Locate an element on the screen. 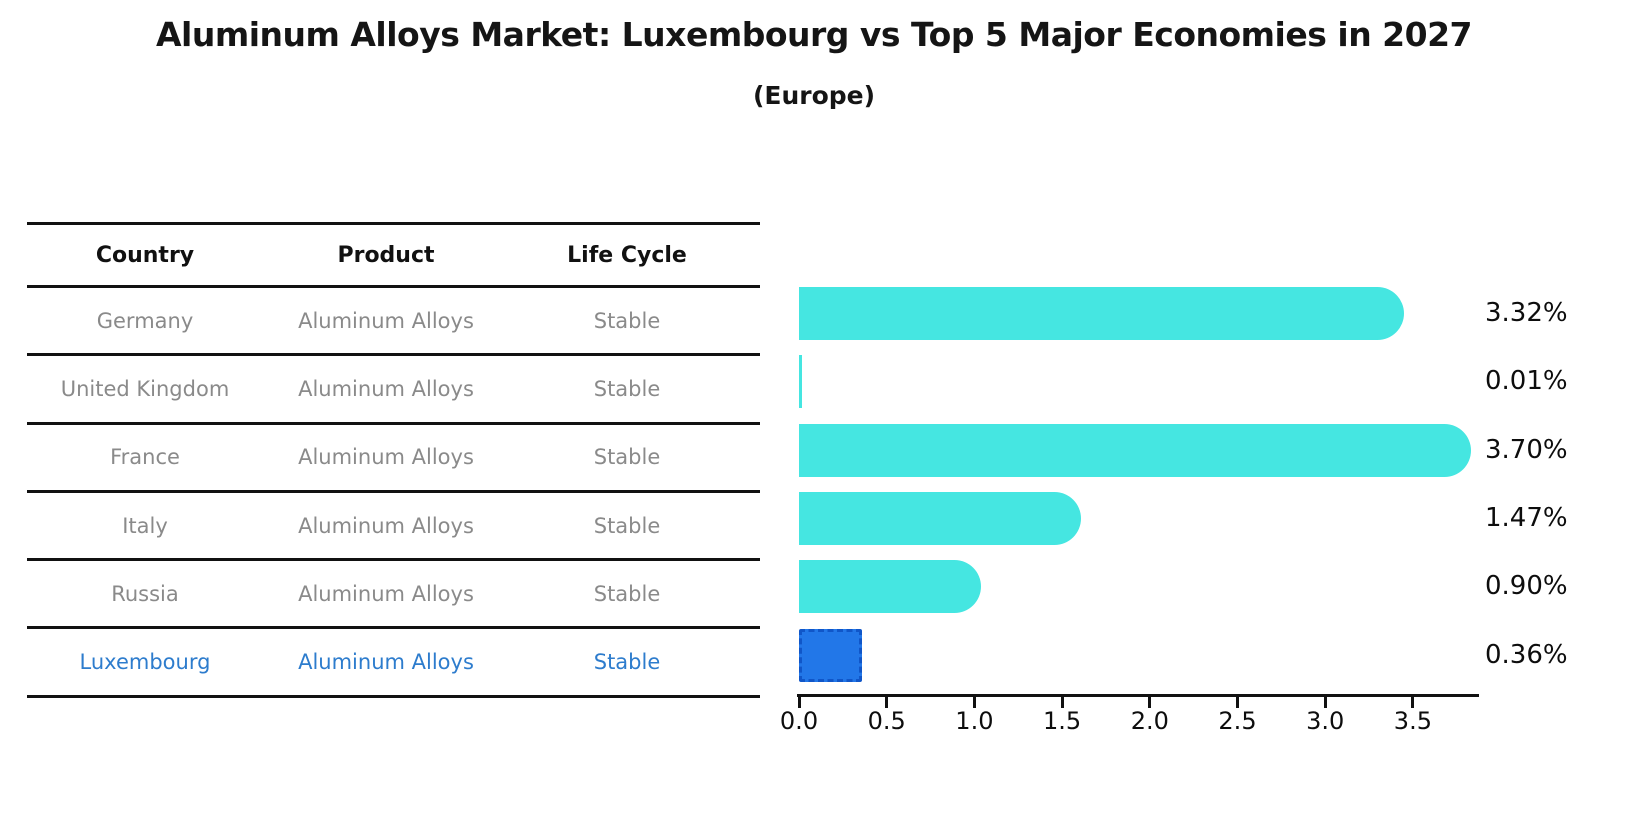  x-axis-tick-label: 0.5 is located at coordinates (886, 721).